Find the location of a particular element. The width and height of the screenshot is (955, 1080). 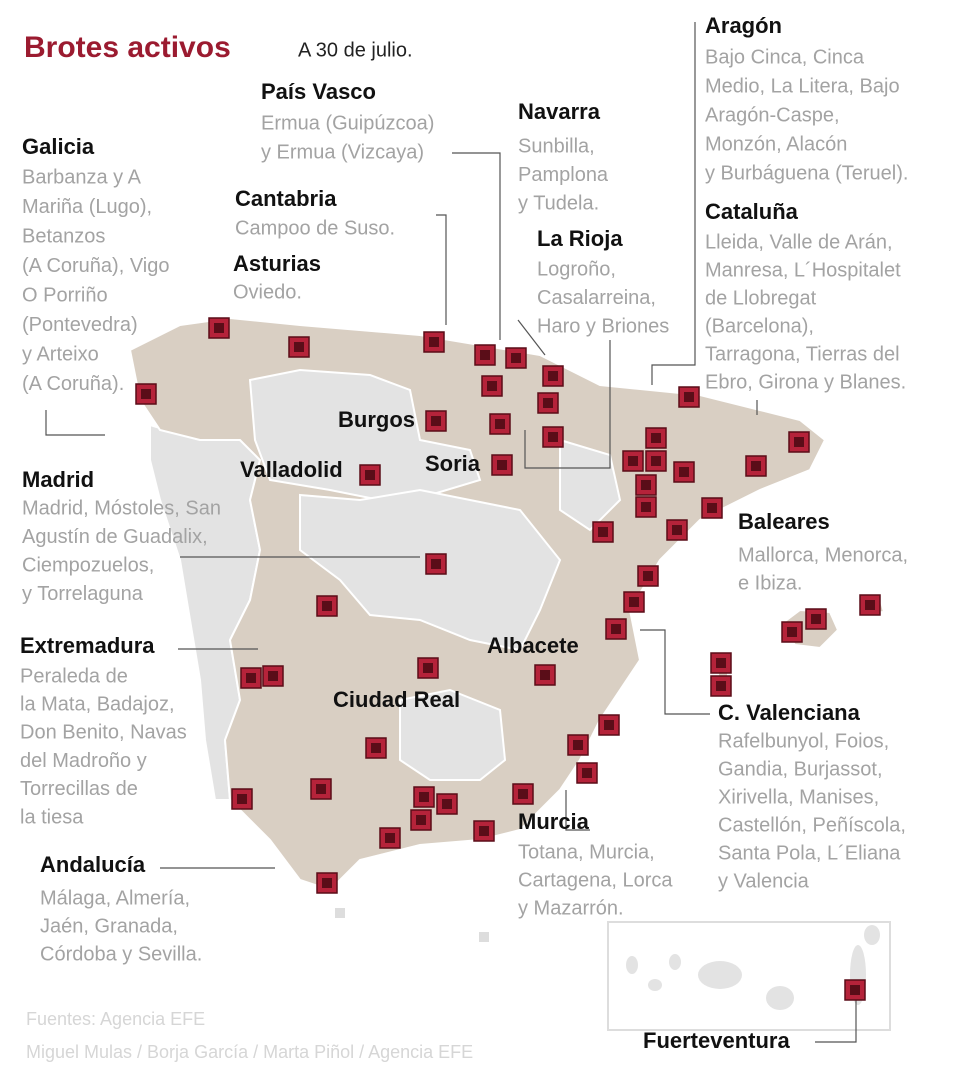

region-detail: Ebro, Girona y Blanes. is located at coordinates (805, 382).